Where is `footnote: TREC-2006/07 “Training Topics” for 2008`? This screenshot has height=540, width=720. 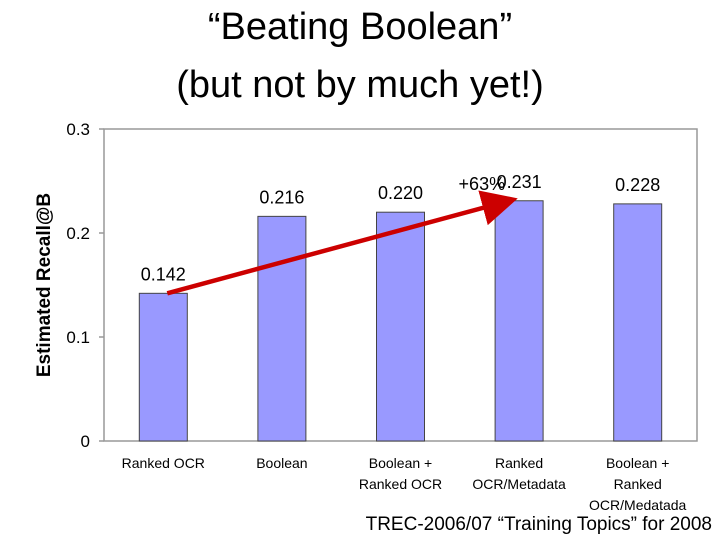
footnote: TREC-2006/07 “Training Topics” for 2008 is located at coordinates (538, 524).